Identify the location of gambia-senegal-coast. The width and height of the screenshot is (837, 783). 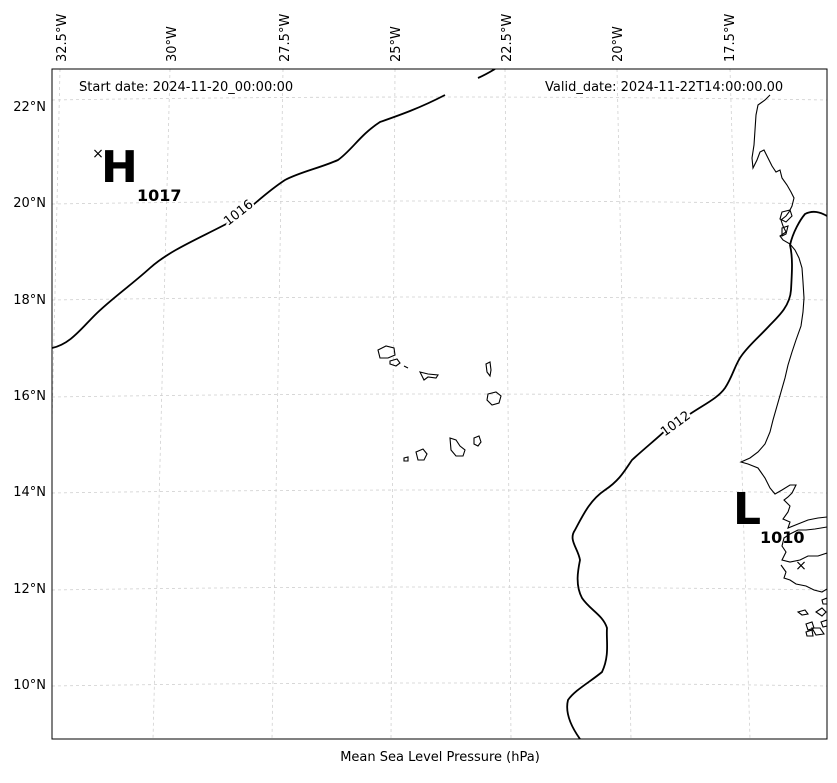
(804, 544).